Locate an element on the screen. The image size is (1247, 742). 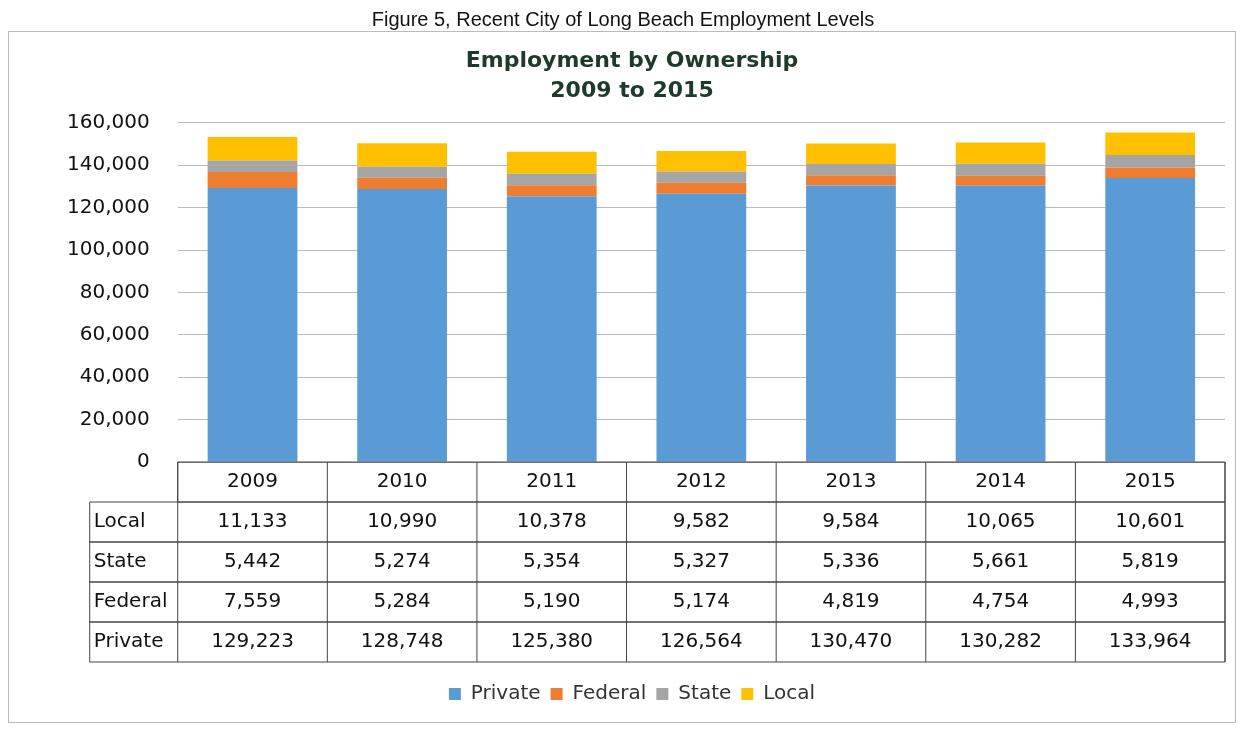
x-tick-label: 2014 is located at coordinates (1001, 480).